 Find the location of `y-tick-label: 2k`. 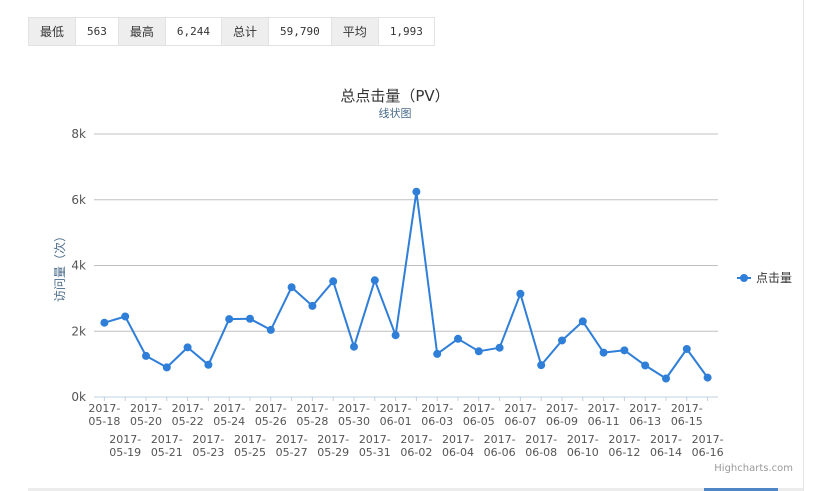

y-tick-label: 2k is located at coordinates (78, 331).